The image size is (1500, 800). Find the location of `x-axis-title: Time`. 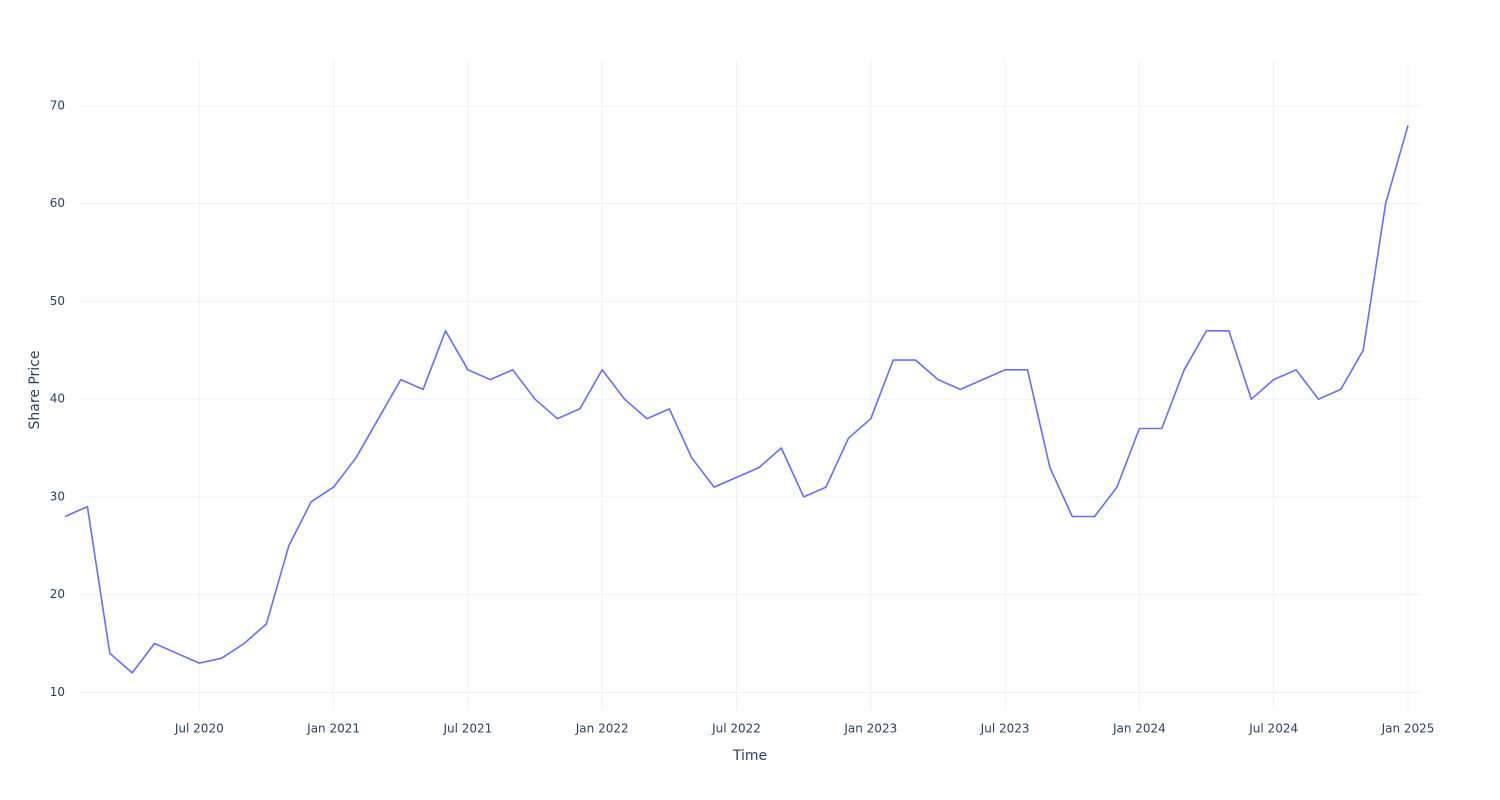

x-axis-title: Time is located at coordinates (749, 756).